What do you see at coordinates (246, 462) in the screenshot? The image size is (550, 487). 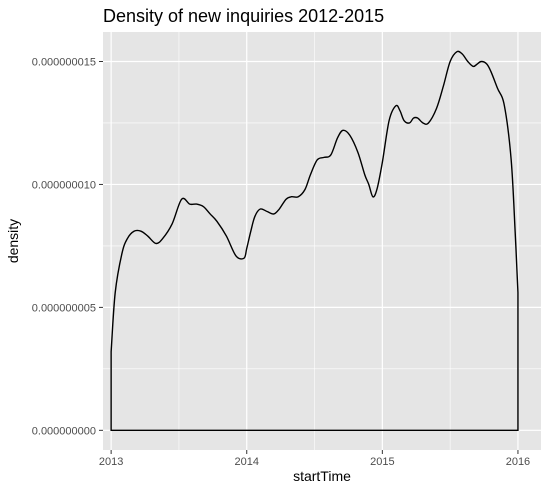 I see `x-tick-label: 2014` at bounding box center [246, 462].